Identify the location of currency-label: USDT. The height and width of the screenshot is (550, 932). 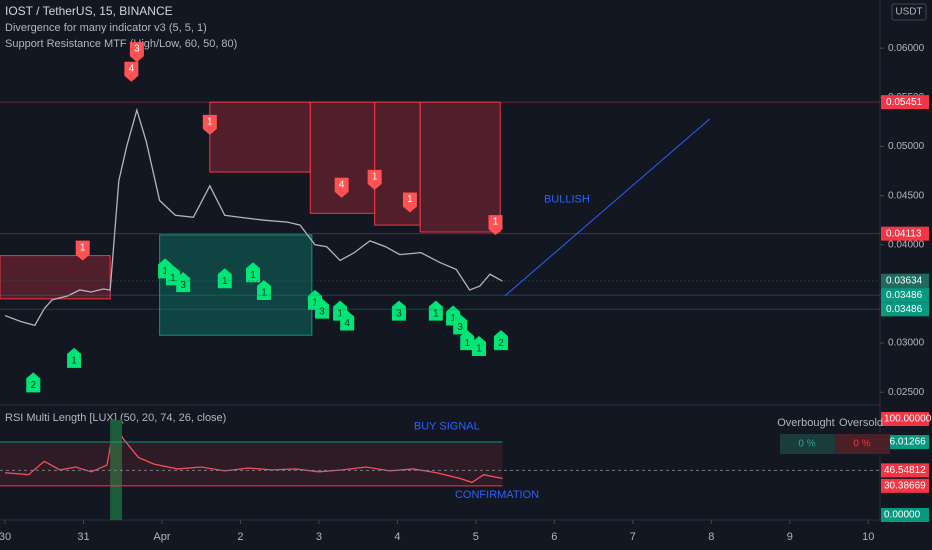
(908, 12).